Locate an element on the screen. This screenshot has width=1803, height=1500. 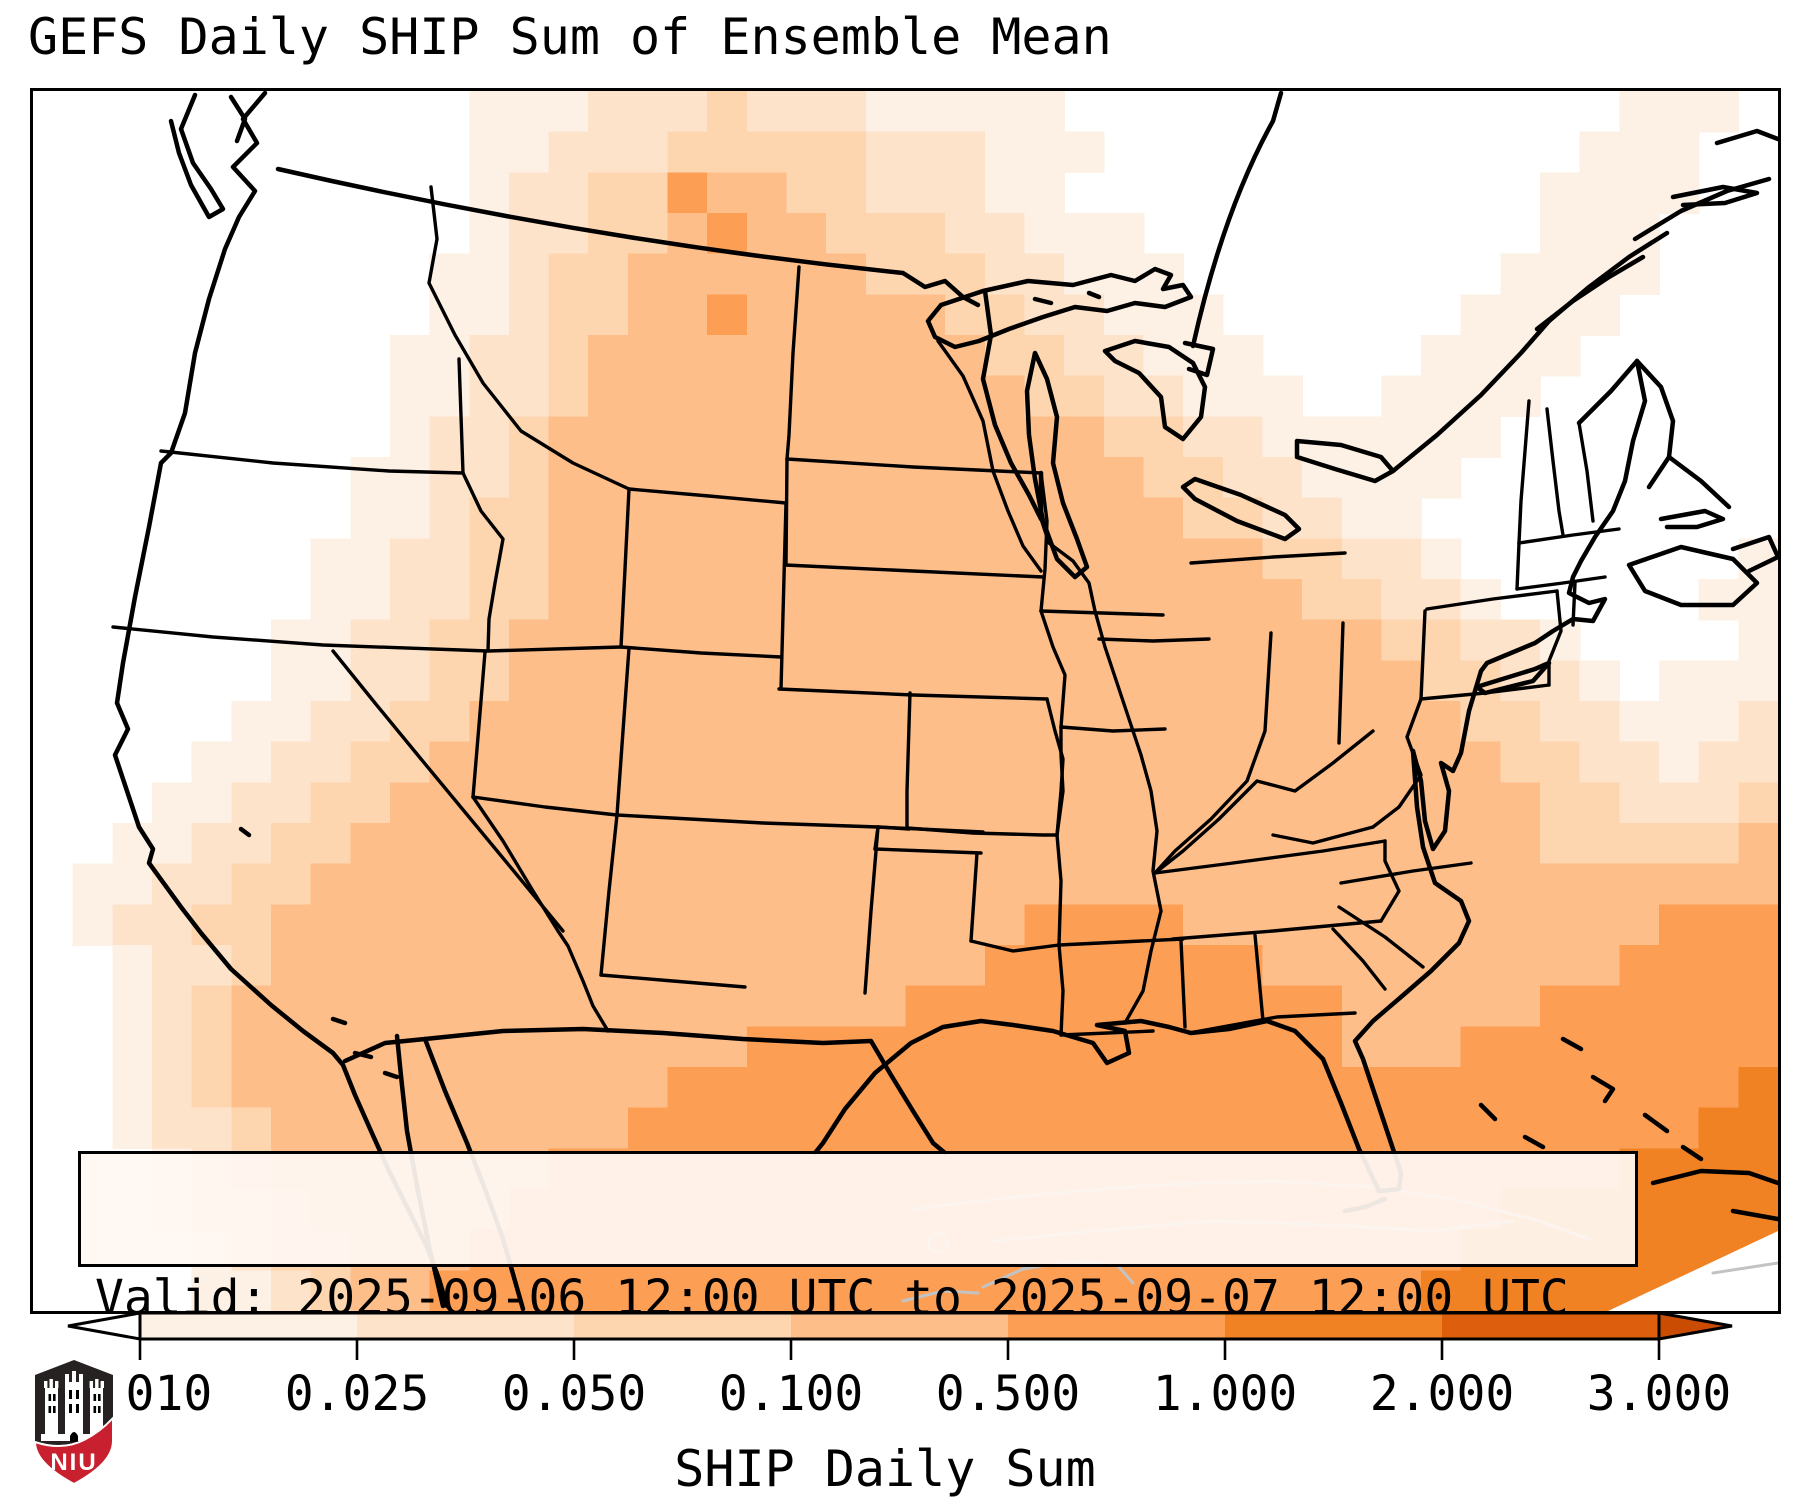
projection-edge-mask is located at coordinates (1693, 1271).